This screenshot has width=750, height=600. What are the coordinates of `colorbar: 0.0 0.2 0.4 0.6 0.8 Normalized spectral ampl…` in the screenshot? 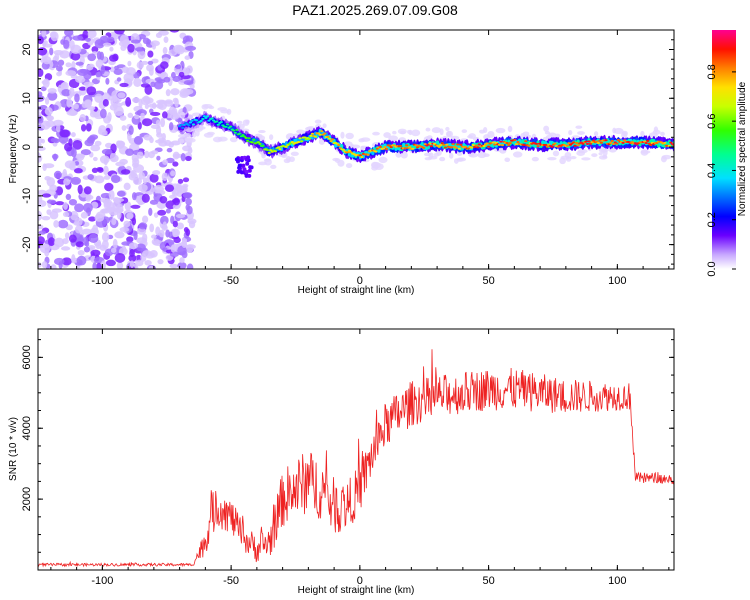 It's located at (727, 153).